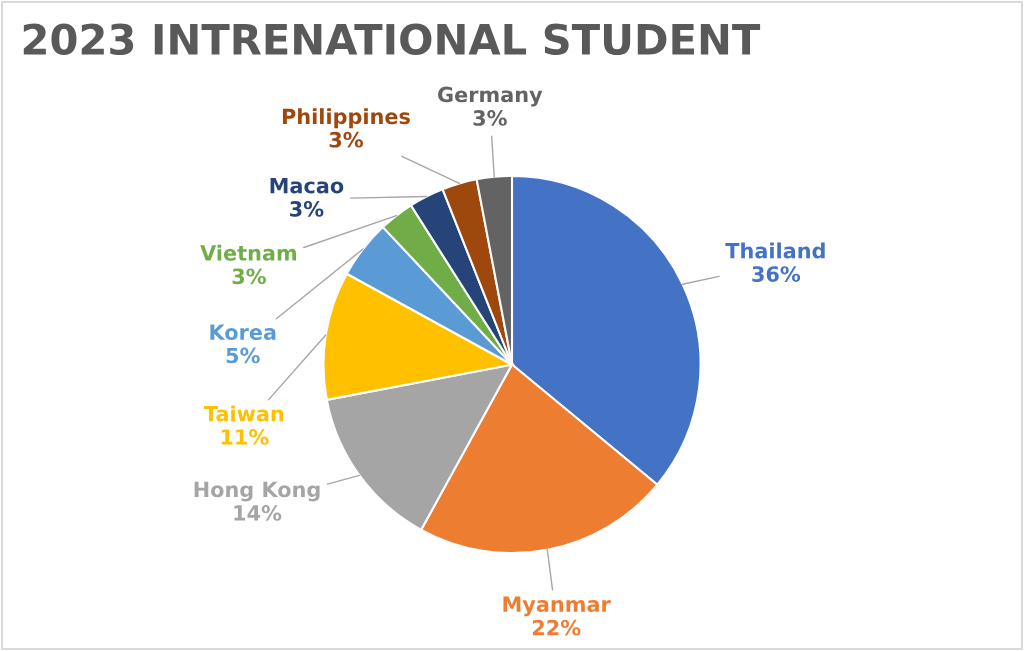 Image resolution: width=1024 pixels, height=651 pixels. What do you see at coordinates (346, 118) in the screenshot?
I see `slice-label: Philippines` at bounding box center [346, 118].